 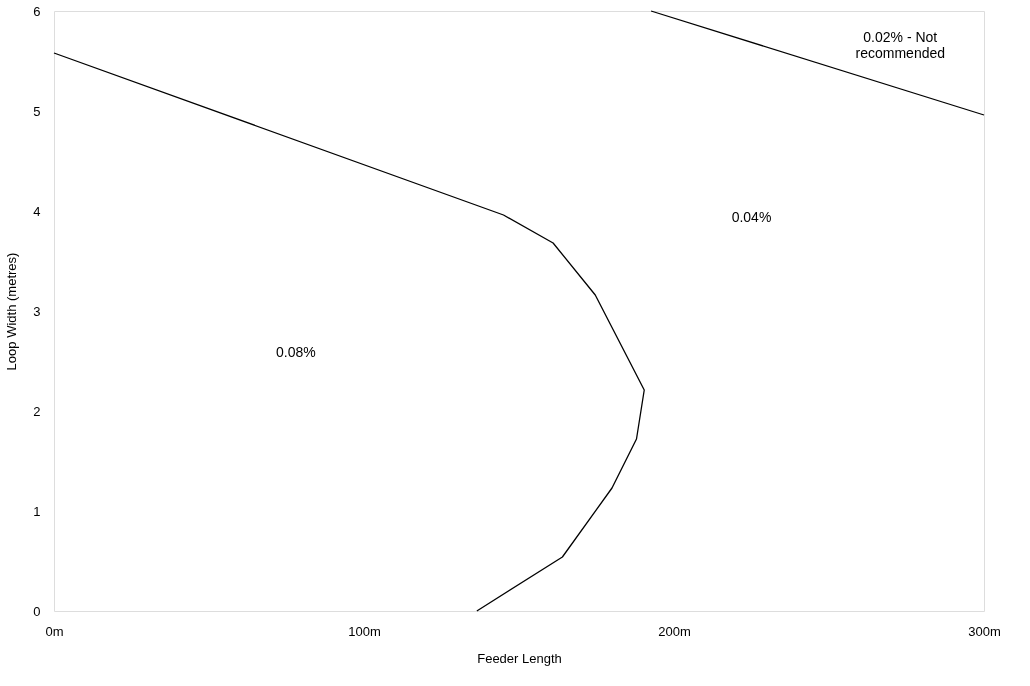 I want to click on x-tick-label: 300m, so click(x=984, y=631).